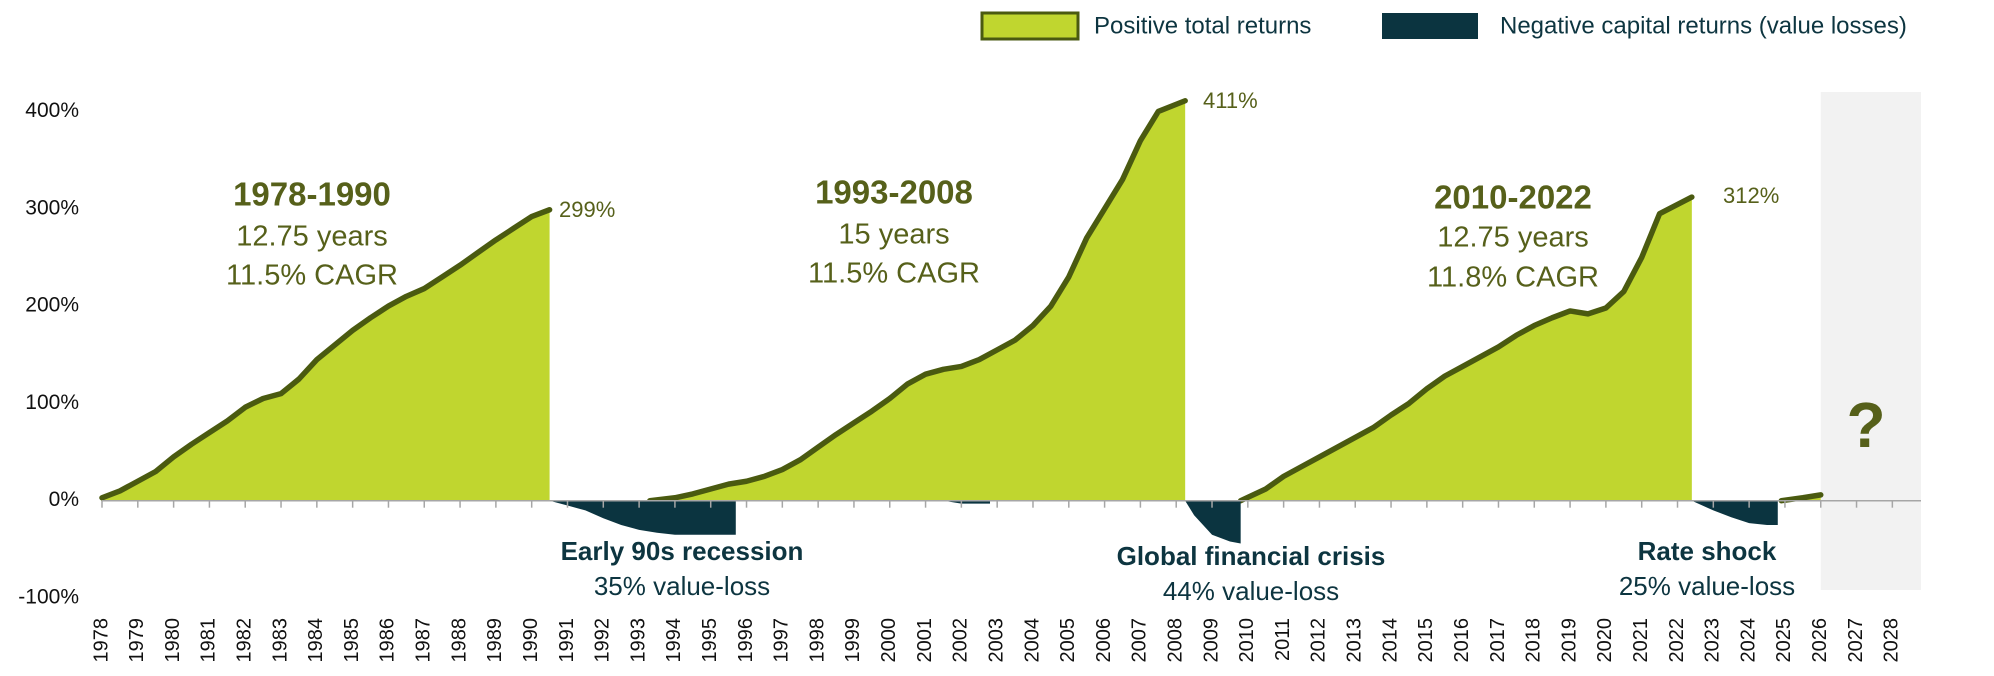 The height and width of the screenshot is (676, 1994). I want to click on area, so click(1163, 522).